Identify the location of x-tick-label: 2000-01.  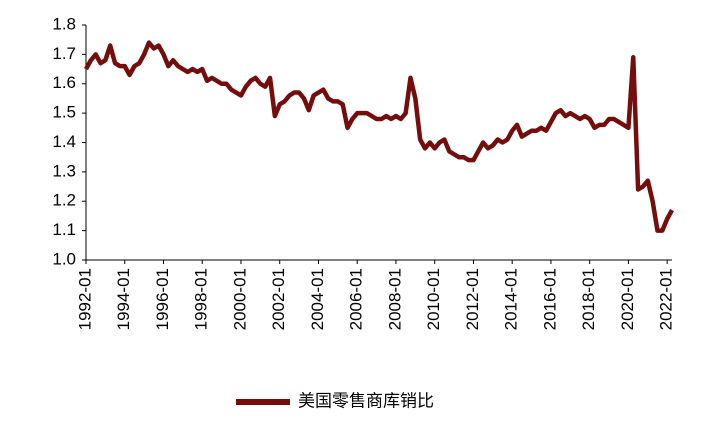
(239, 299).